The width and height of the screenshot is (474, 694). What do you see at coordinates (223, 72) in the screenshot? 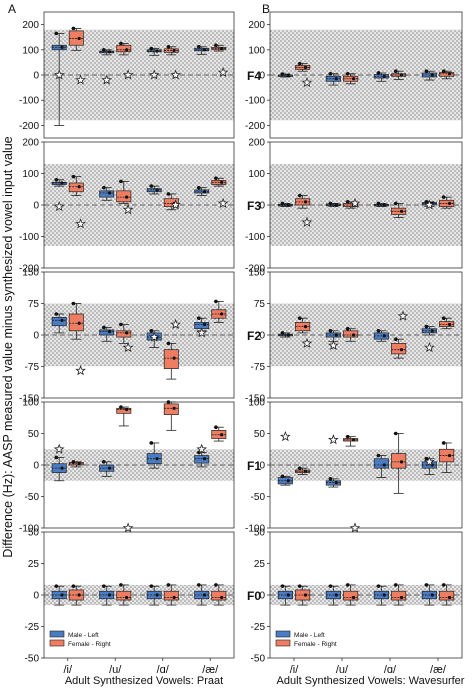
I see `f4-praat-star-marker` at bounding box center [223, 72].